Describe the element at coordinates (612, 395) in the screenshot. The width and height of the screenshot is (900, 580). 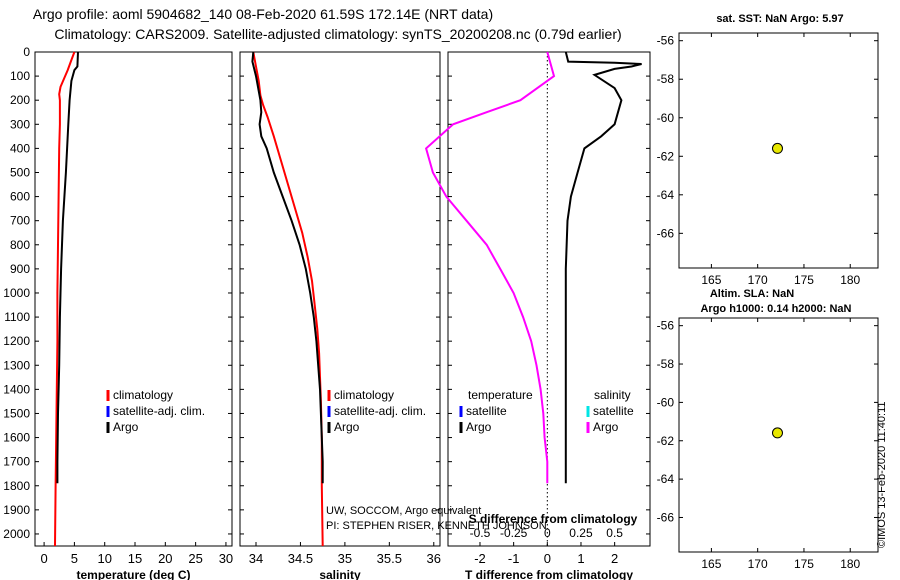
I see `legend-salinity-title: salinity` at that location.